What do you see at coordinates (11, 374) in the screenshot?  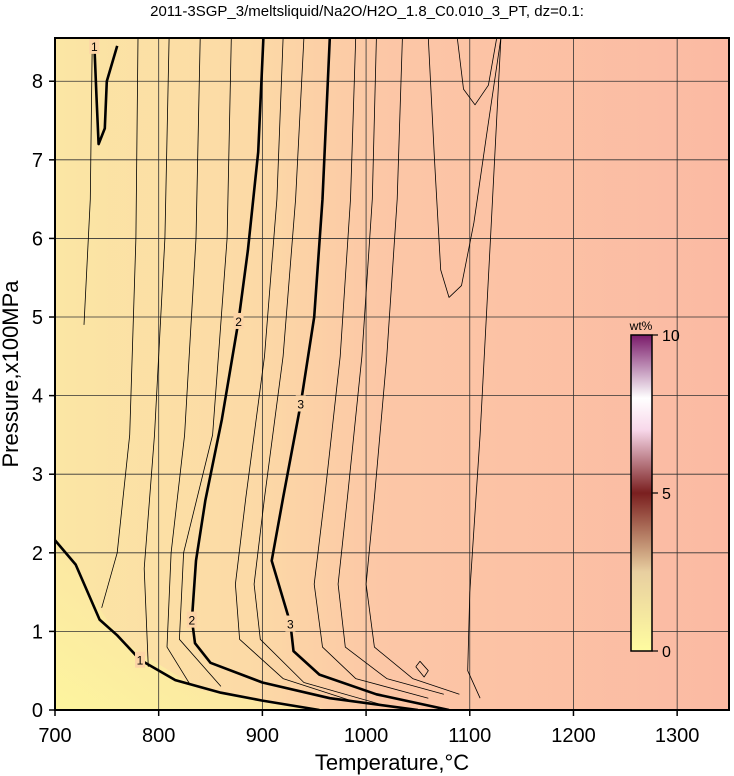 I see `y-axis-title: Pressure,x100MPa` at bounding box center [11, 374].